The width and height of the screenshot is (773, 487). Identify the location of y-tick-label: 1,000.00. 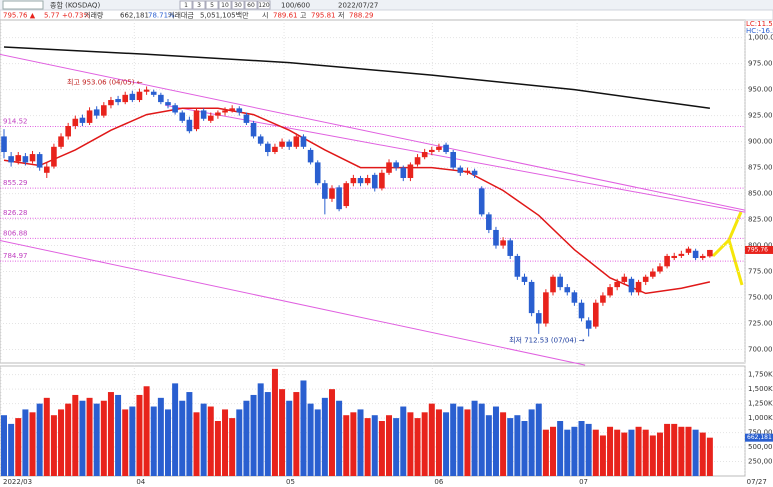
(760, 38).